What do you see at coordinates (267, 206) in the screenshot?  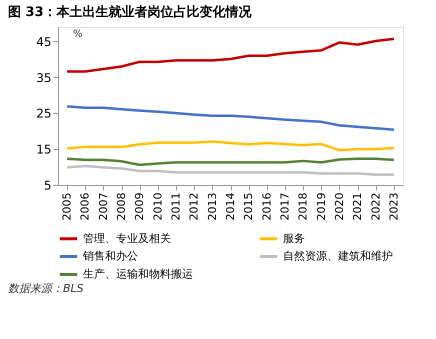 I see `x-tick-label: 2016` at bounding box center [267, 206].